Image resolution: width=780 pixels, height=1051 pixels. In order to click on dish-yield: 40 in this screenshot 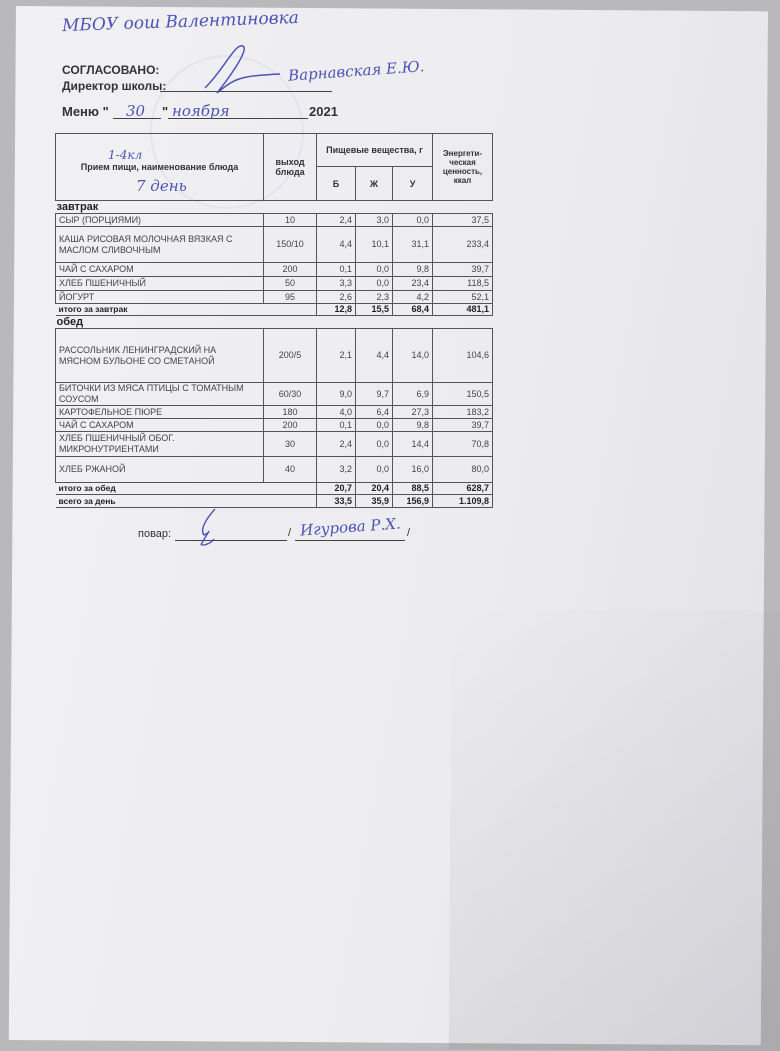, I will do `click(290, 469)`.